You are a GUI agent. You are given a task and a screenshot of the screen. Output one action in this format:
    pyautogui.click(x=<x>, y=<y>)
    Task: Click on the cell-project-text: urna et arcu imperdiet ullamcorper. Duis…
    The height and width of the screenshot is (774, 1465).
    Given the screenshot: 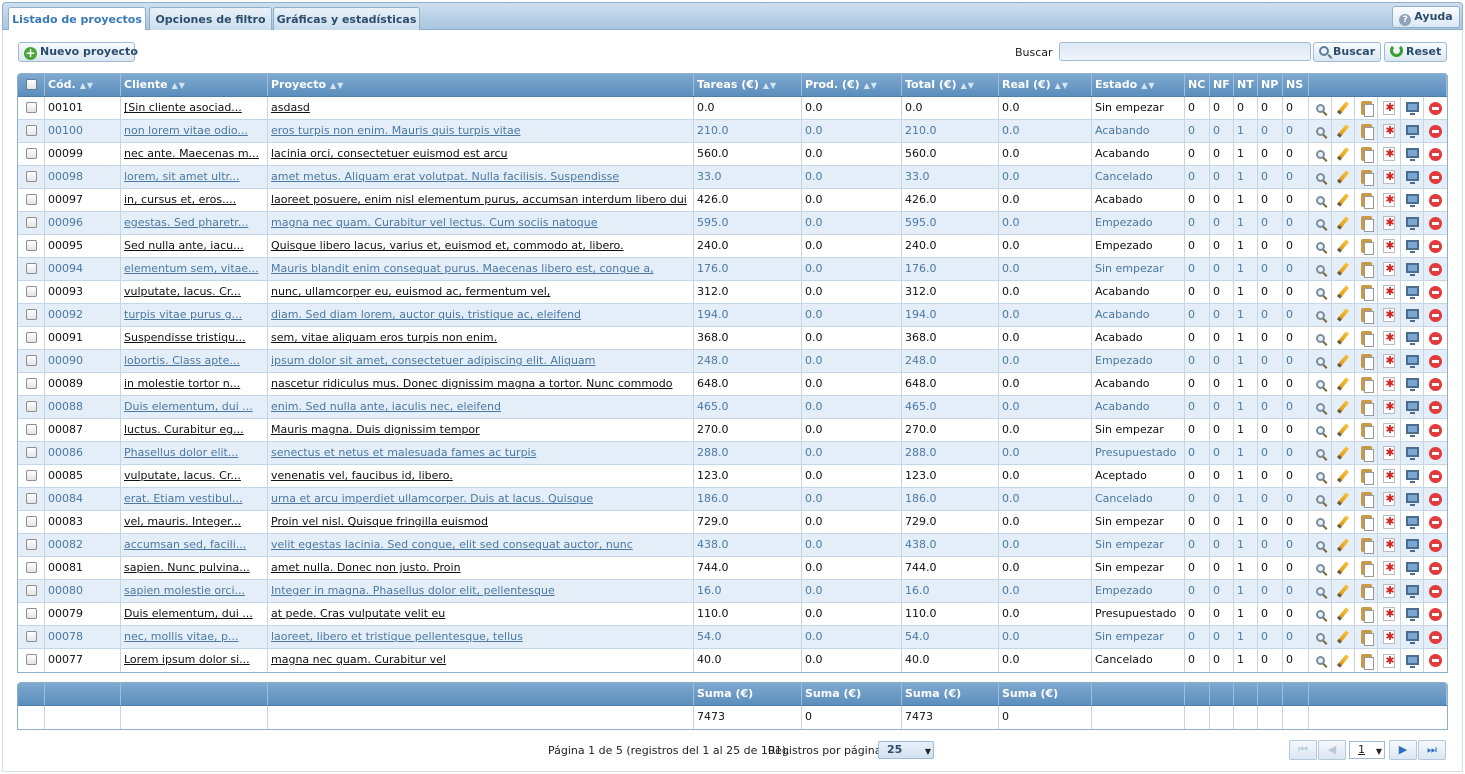 What is the action you would take?
    pyautogui.click(x=432, y=498)
    